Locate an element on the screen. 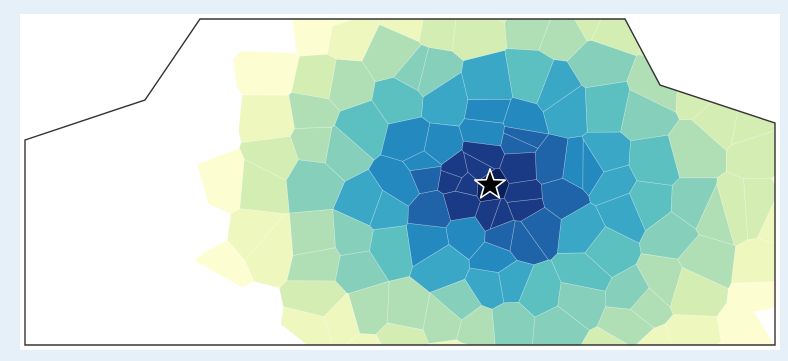 This screenshot has width=788, height=361. marker-layer is located at coordinates (490, 183).